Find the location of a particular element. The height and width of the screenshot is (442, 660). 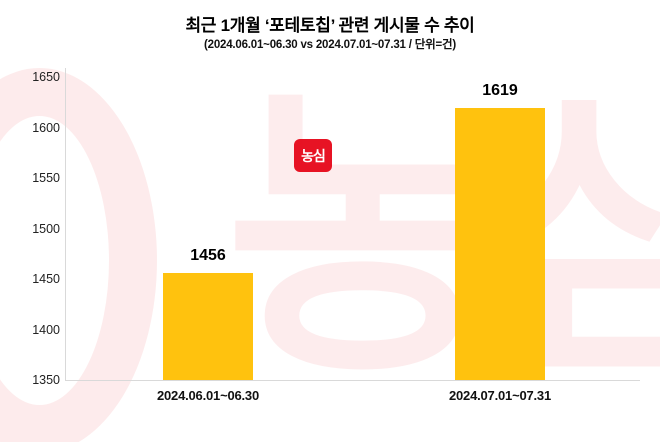

y-axis-tick-label: 1350 is located at coordinates (46, 380).